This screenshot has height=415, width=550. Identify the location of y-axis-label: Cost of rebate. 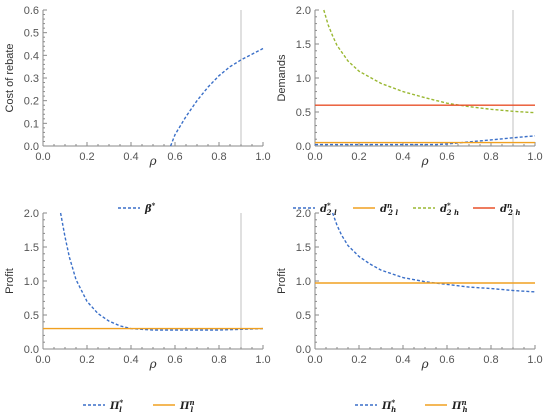
(10, 77).